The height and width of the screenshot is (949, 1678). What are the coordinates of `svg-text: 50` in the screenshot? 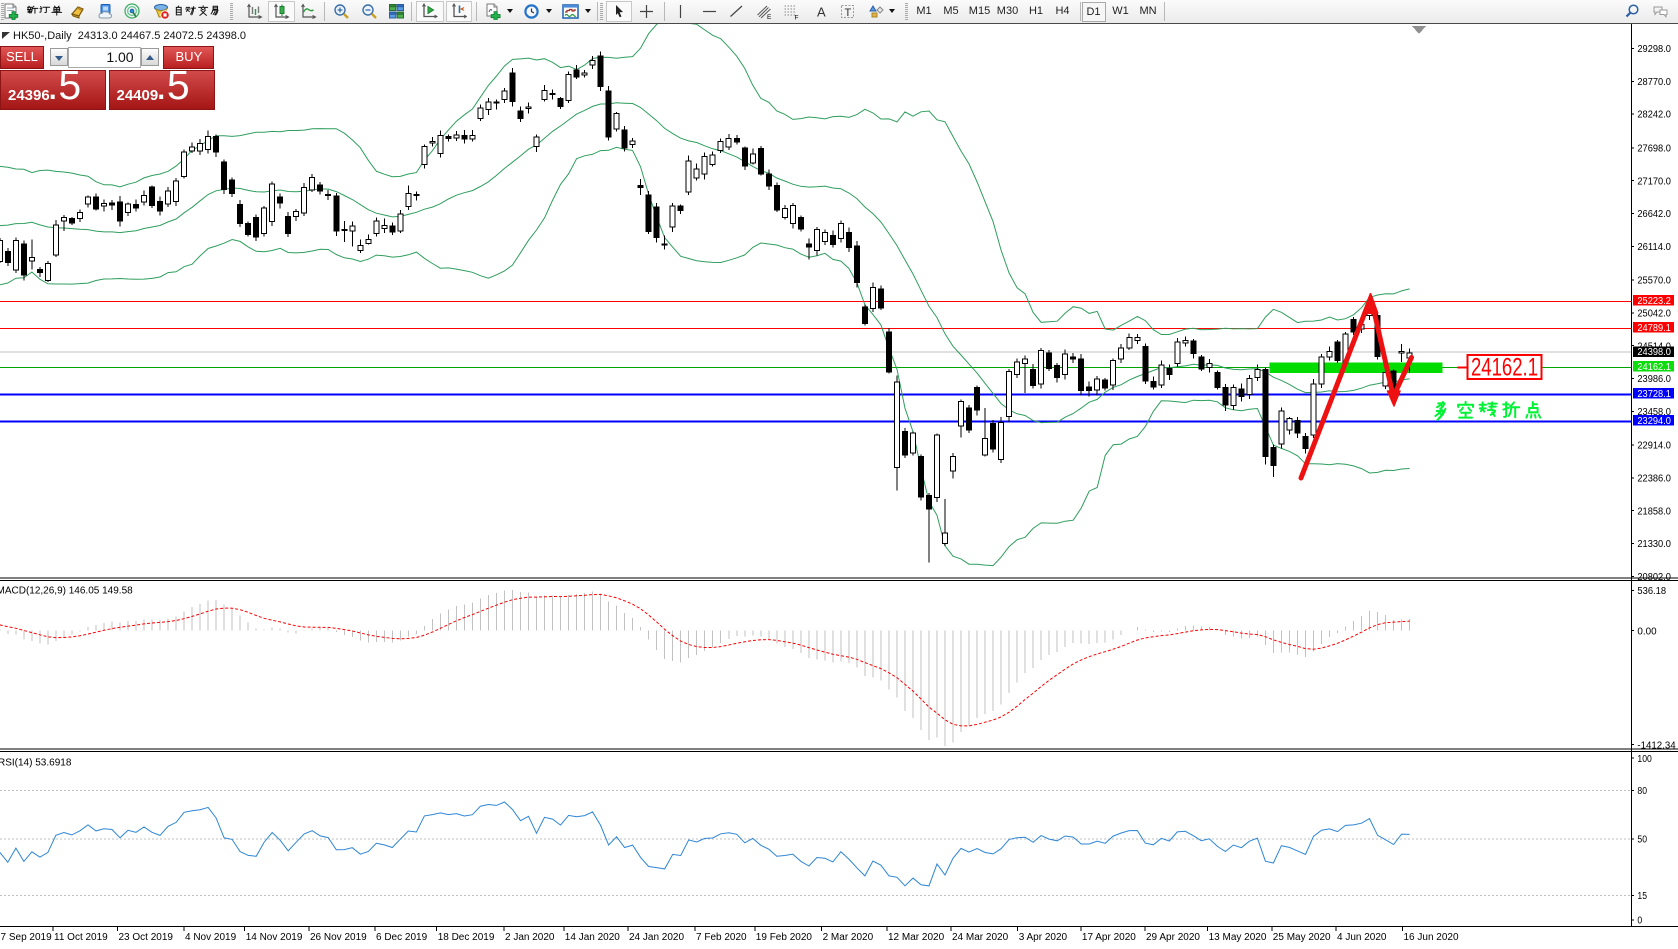 It's located at (1642, 840).